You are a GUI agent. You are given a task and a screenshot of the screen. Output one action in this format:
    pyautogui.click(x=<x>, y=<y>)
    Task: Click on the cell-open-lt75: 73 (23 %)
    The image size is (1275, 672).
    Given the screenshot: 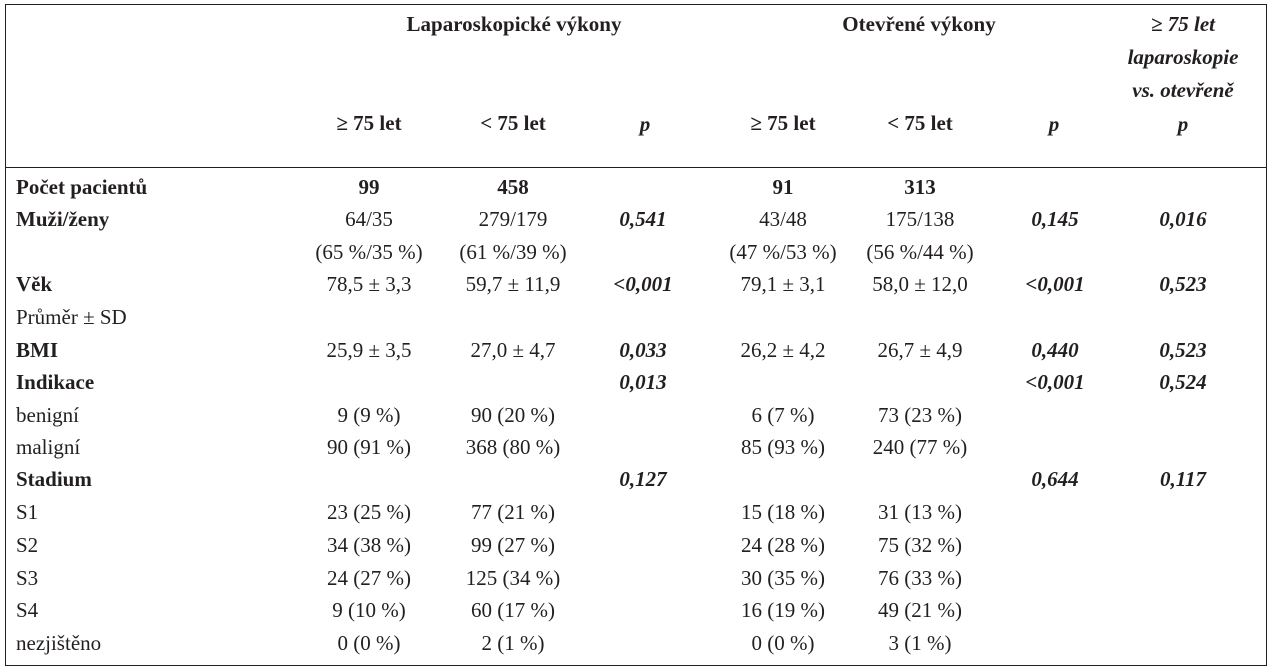 What is the action you would take?
    pyautogui.click(x=920, y=415)
    